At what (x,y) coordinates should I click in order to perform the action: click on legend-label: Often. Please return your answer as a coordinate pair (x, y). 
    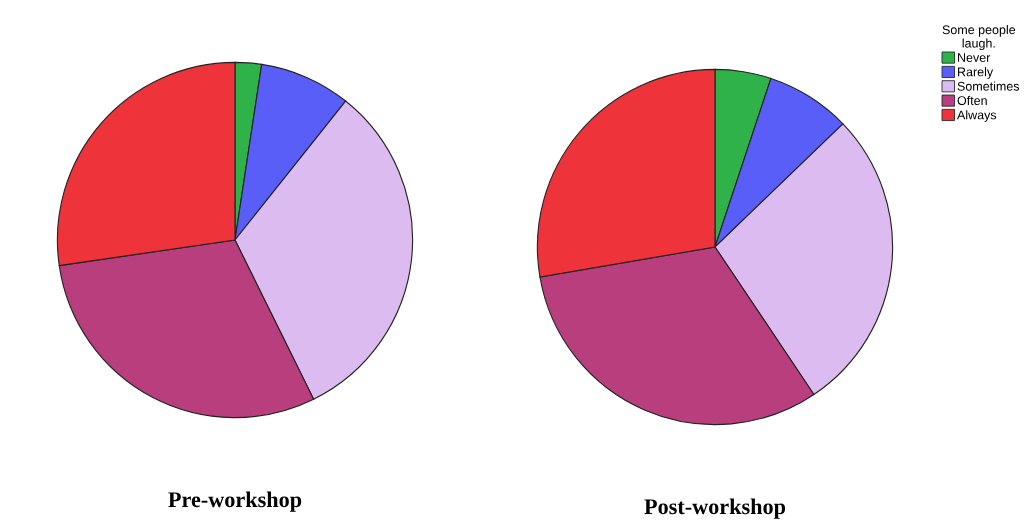
    Looking at the image, I should click on (972, 100).